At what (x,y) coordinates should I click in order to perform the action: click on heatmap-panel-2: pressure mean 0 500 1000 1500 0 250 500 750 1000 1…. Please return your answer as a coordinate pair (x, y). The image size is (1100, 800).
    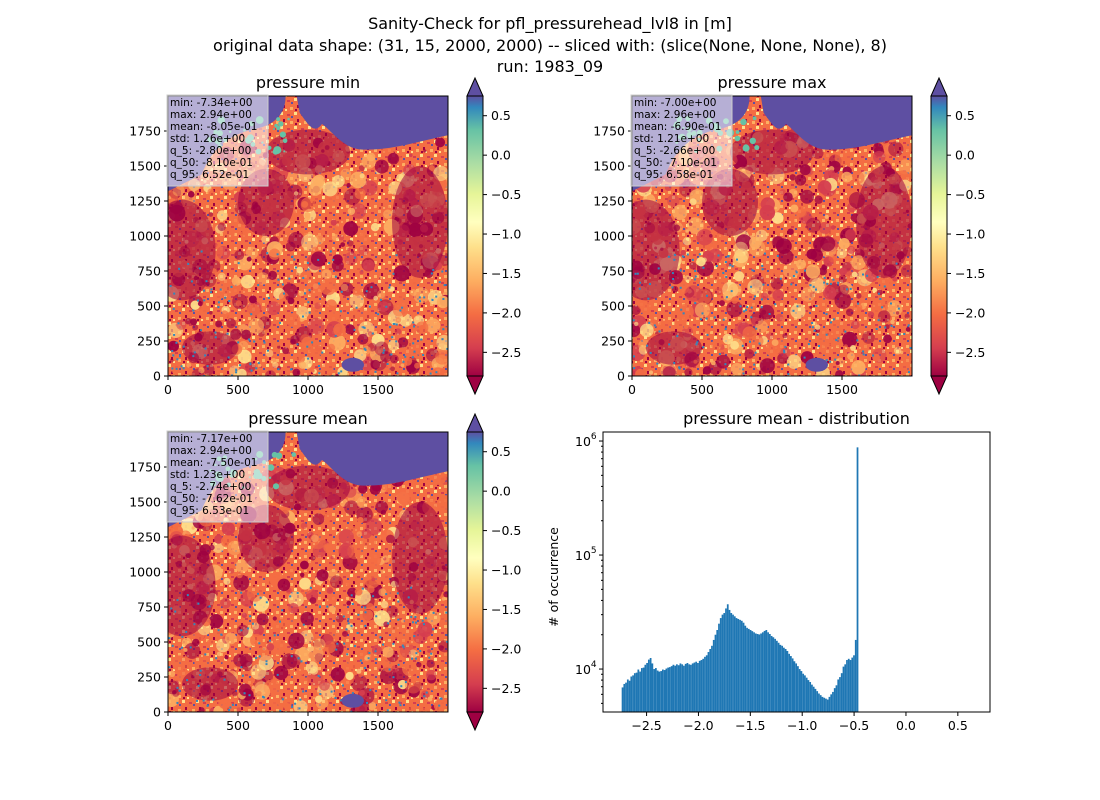
    Looking at the image, I should click on (325, 571).